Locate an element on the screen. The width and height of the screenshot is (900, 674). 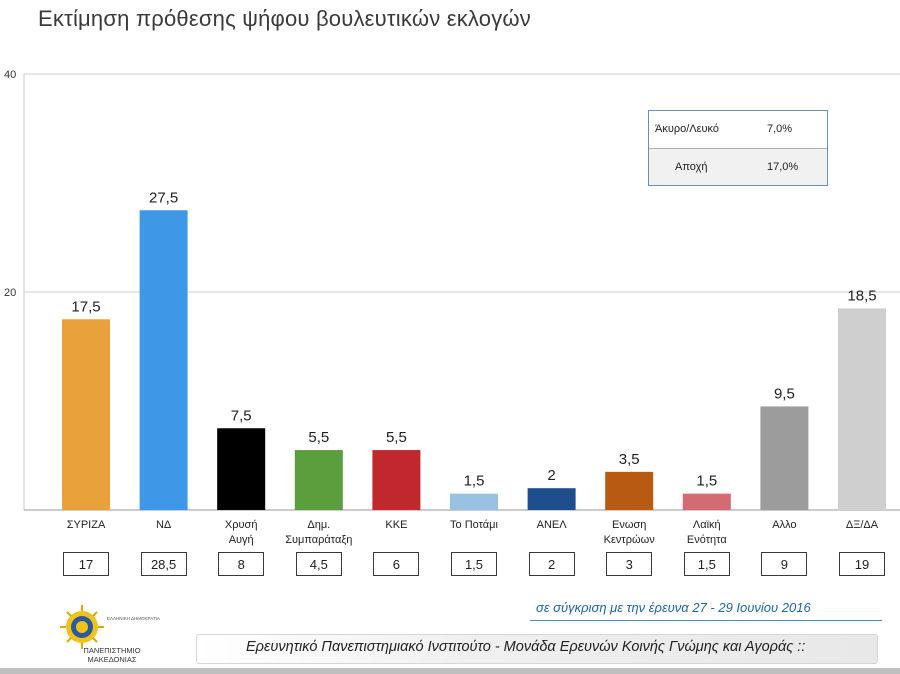
bar-value-label: 18,5 is located at coordinates (861, 295).